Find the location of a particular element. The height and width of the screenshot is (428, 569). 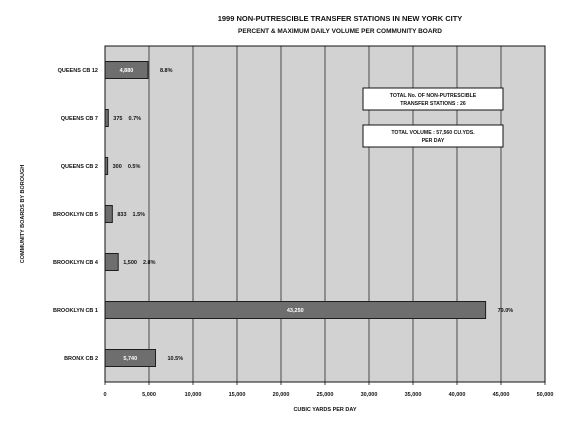

x-tick-label: 45,000 is located at coordinates (501, 395).